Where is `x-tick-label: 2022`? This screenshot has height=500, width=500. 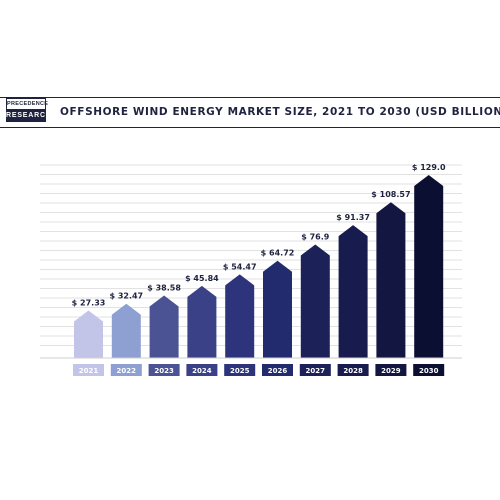 x-tick-label: 2022 is located at coordinates (127, 371).